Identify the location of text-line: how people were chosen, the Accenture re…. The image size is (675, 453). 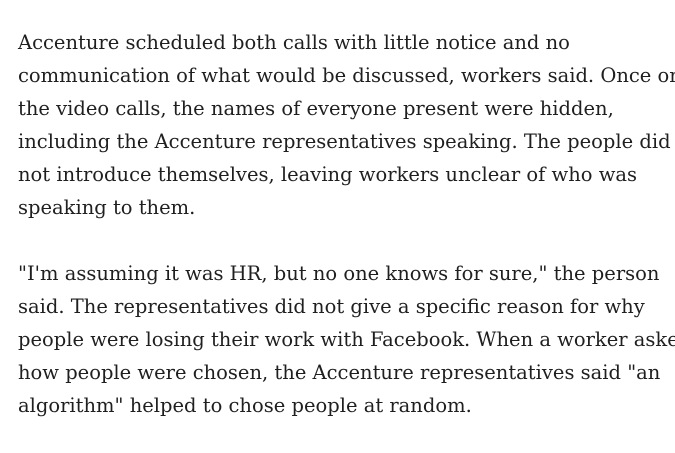
(339, 372).